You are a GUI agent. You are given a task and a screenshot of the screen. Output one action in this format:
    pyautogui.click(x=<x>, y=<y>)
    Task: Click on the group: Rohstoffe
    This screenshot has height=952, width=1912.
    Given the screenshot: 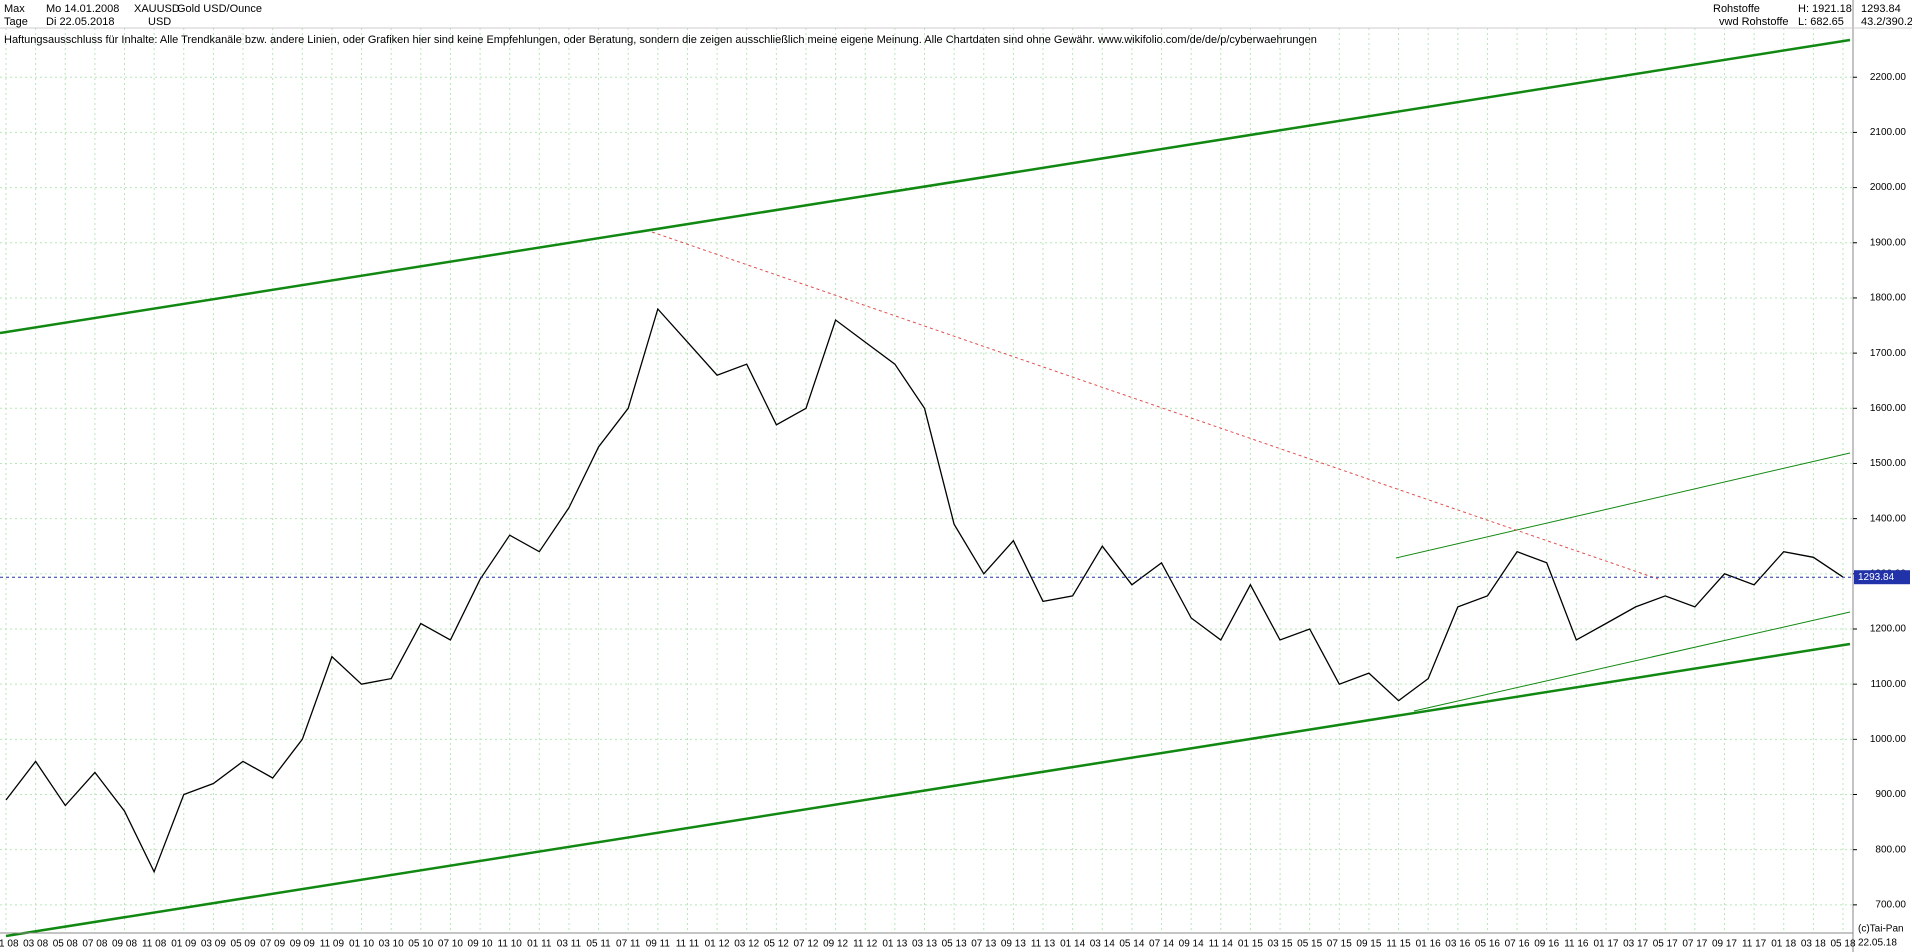 What is the action you would take?
    pyautogui.click(x=1736, y=9)
    